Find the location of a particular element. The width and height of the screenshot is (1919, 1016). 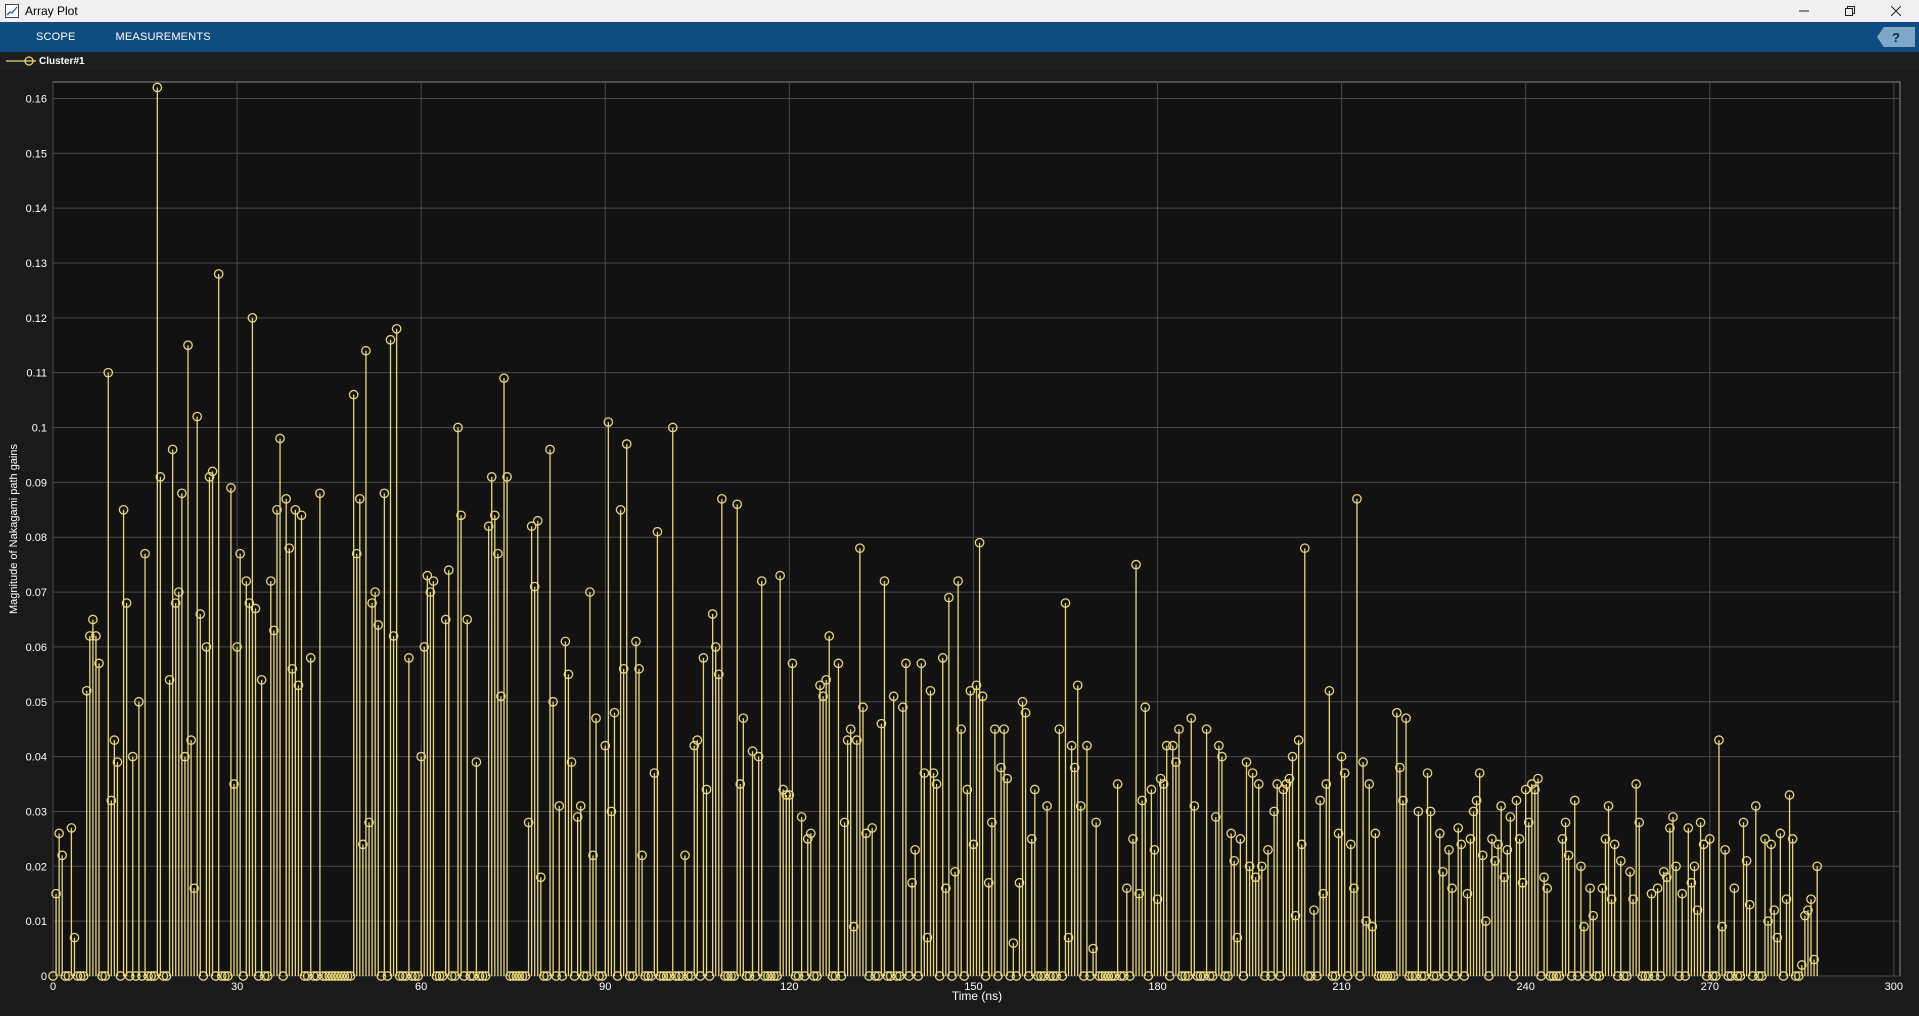

minimize-button is located at coordinates (1804, 11).